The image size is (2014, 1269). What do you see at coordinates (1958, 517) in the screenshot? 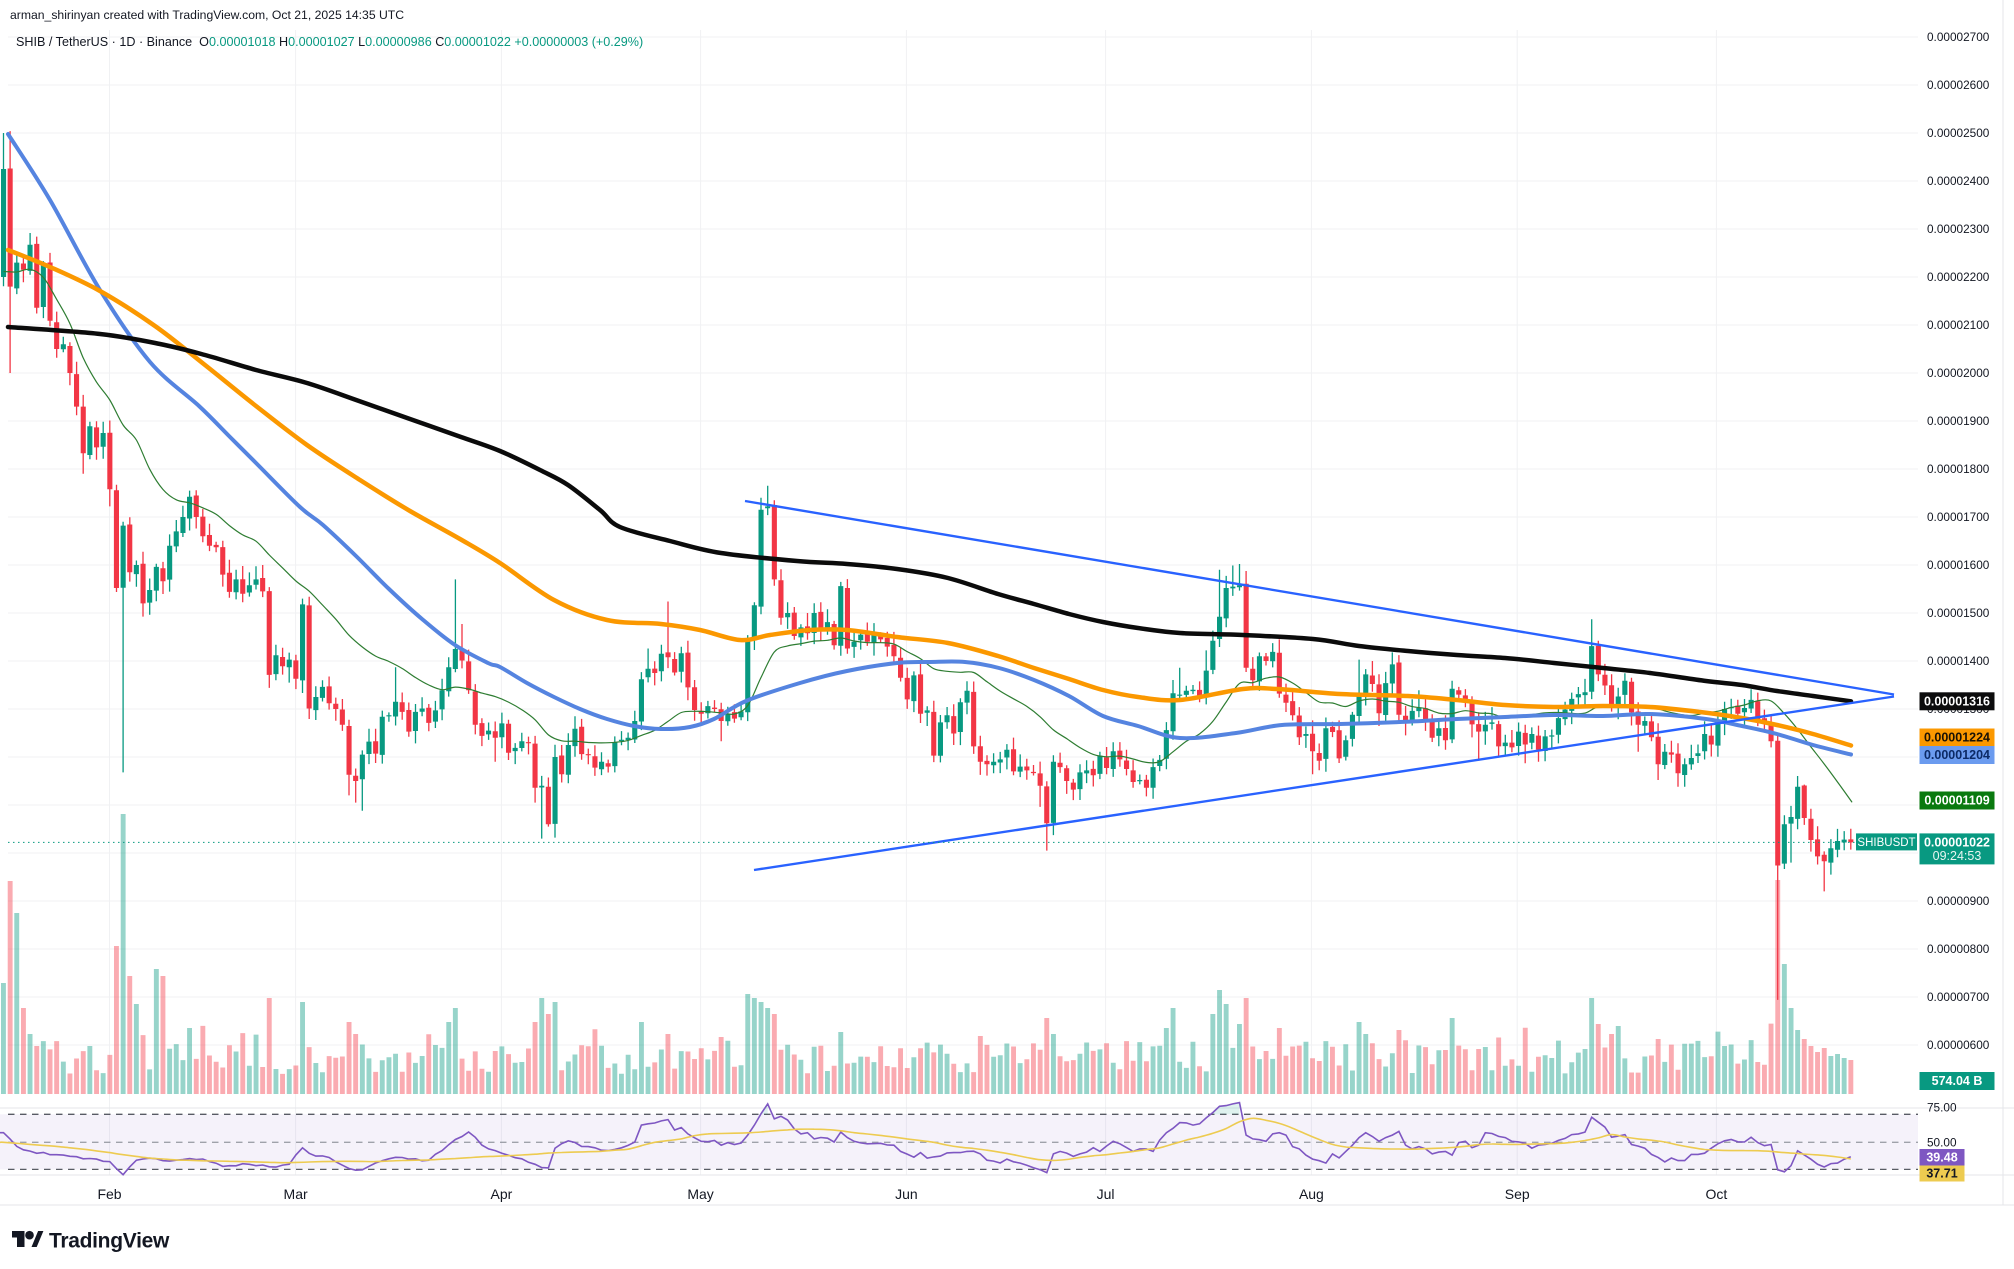
I see `svg-text: 0.00001700` at bounding box center [1958, 517].